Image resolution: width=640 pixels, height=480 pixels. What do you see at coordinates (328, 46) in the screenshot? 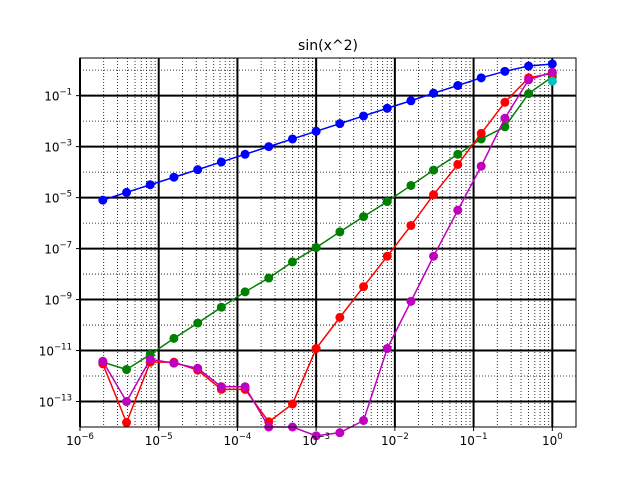
I see `chart-title: sin(x^2)` at bounding box center [328, 46].